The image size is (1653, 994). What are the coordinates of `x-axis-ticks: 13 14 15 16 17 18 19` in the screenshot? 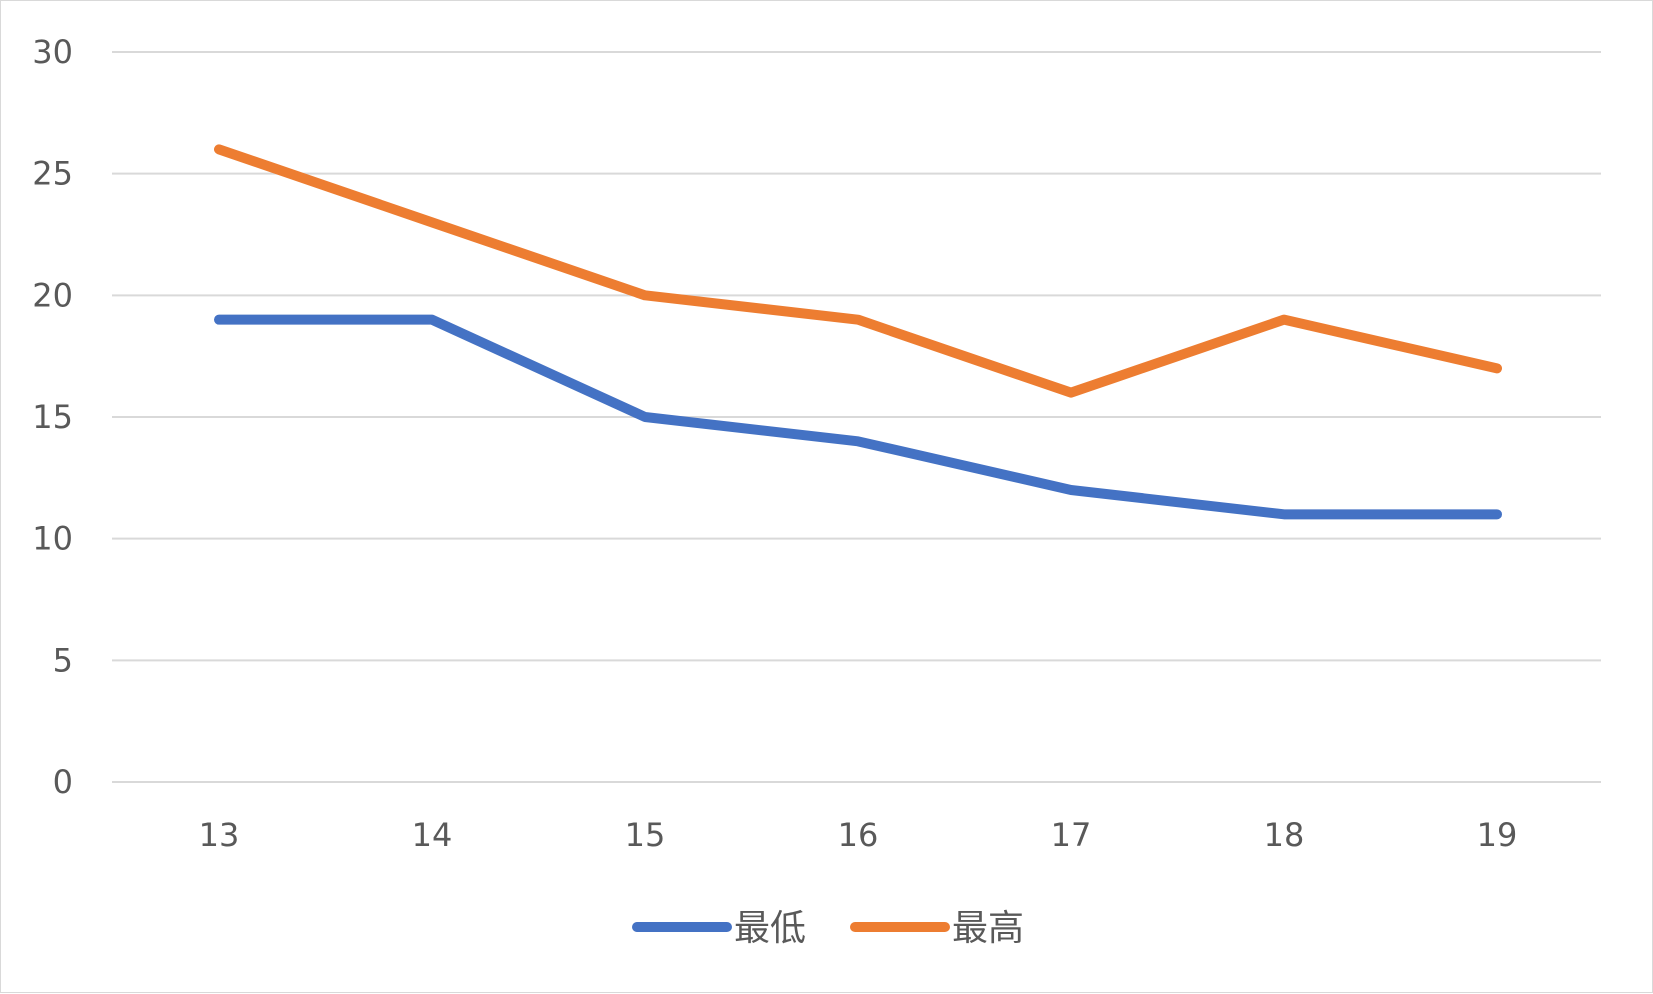 It's located at (858, 835).